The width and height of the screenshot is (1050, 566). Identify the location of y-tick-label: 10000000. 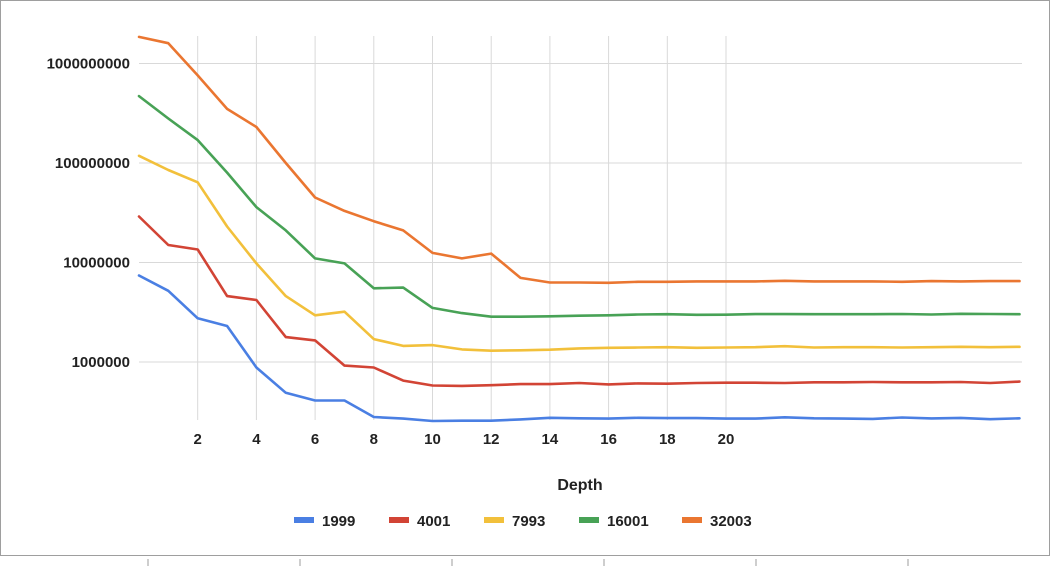
(96, 263).